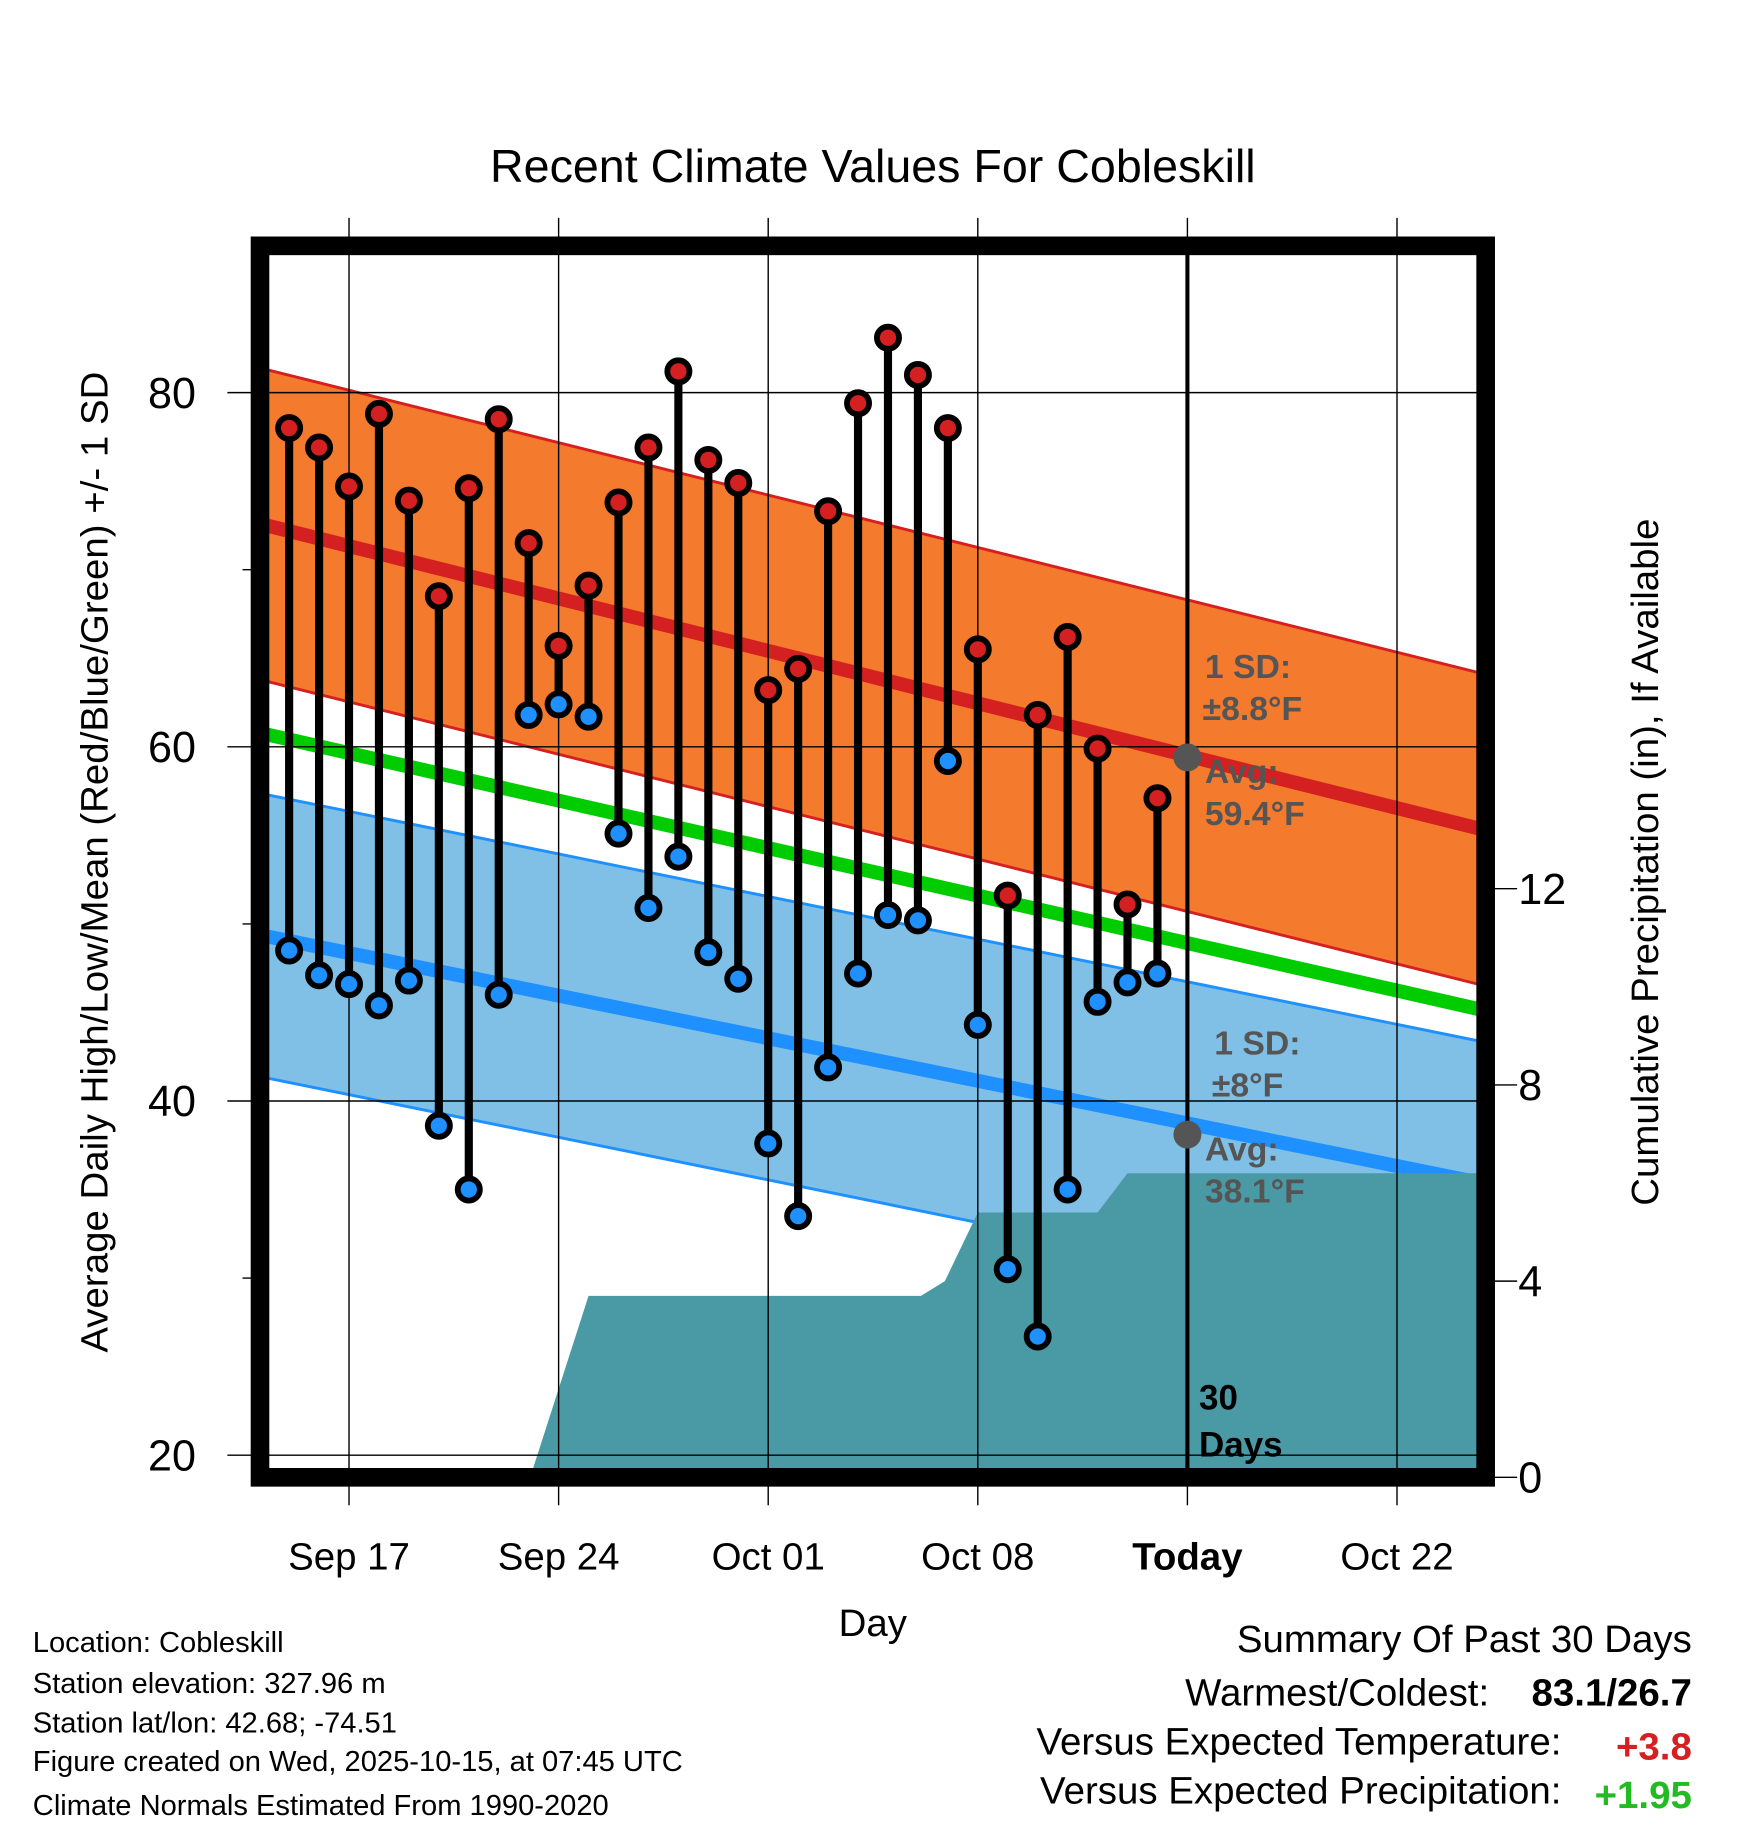 This screenshot has width=1748, height=1828. I want to click on y-tick-label: 60, so click(172, 748).